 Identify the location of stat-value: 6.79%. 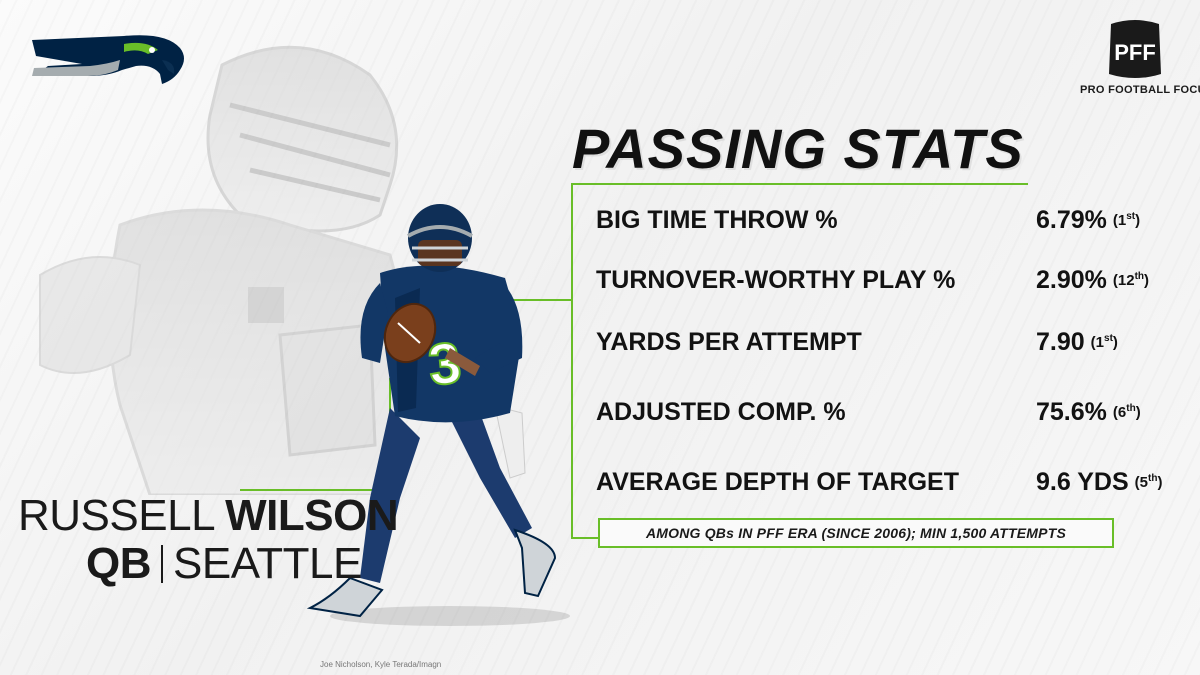
(1071, 219).